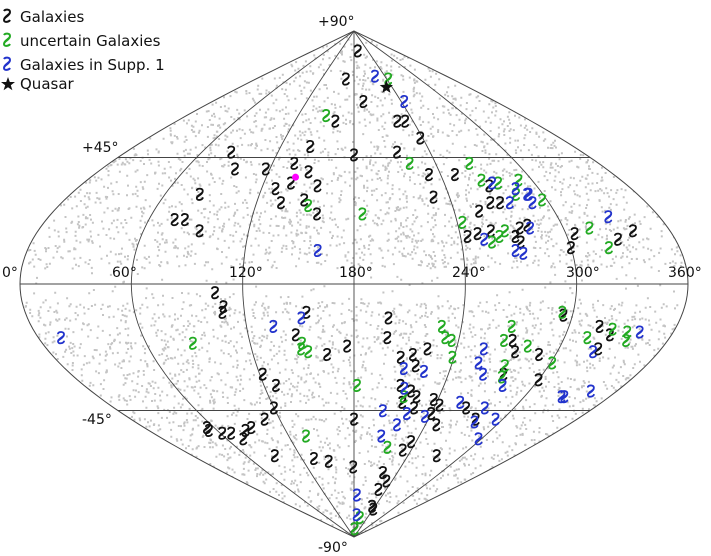 This screenshot has width=711, height=556. Describe the element at coordinates (90, 41) in the screenshot. I see `legend-label-uncertain-galaxies: uncertain Galaxies` at that location.